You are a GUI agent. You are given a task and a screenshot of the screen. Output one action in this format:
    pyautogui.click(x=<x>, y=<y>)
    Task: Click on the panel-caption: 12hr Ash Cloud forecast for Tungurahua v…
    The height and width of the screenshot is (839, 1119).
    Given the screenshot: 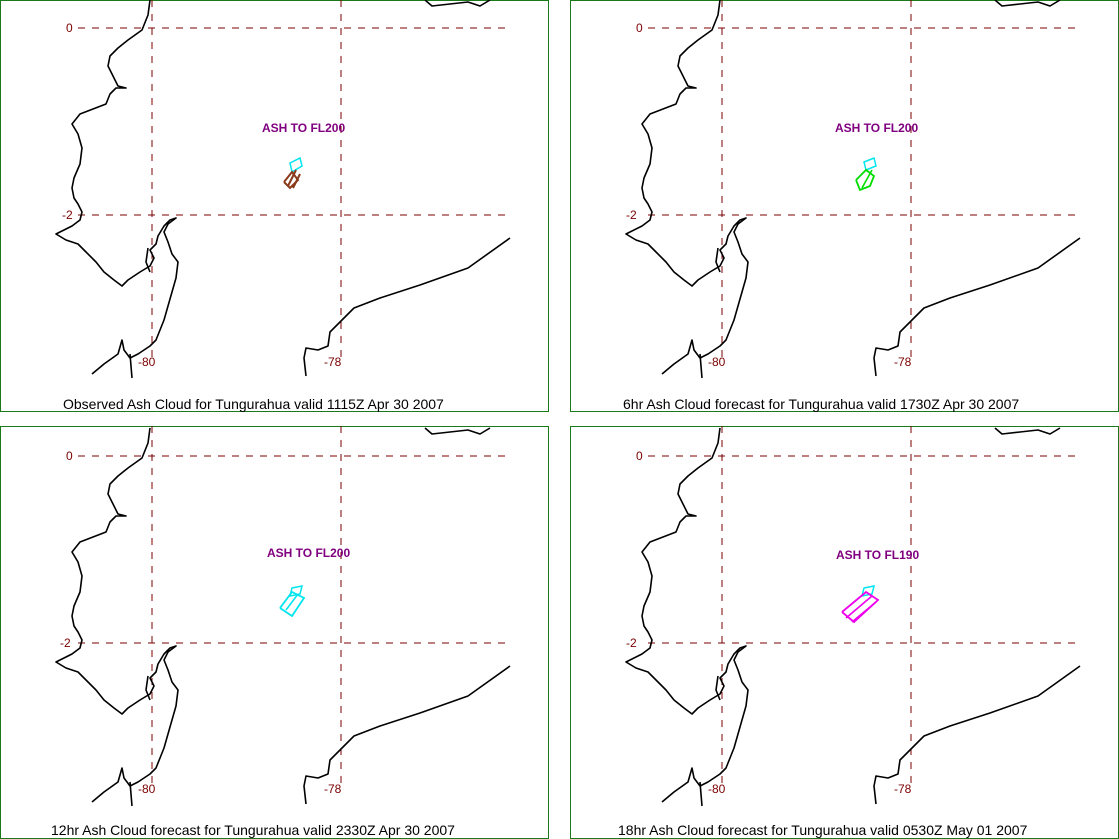 What is the action you would take?
    pyautogui.click(x=253, y=830)
    